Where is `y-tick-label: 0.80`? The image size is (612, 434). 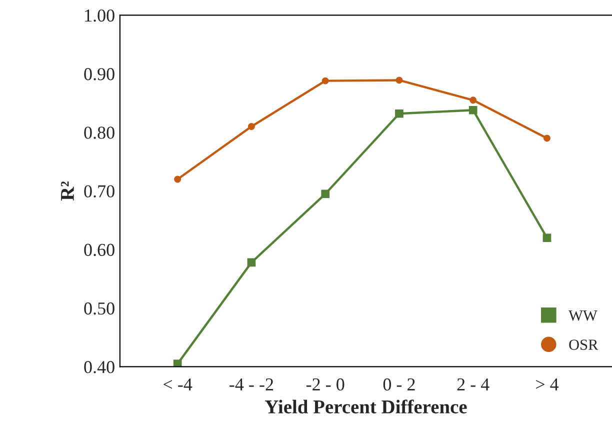 y-tick-label: 0.80 is located at coordinates (99, 132).